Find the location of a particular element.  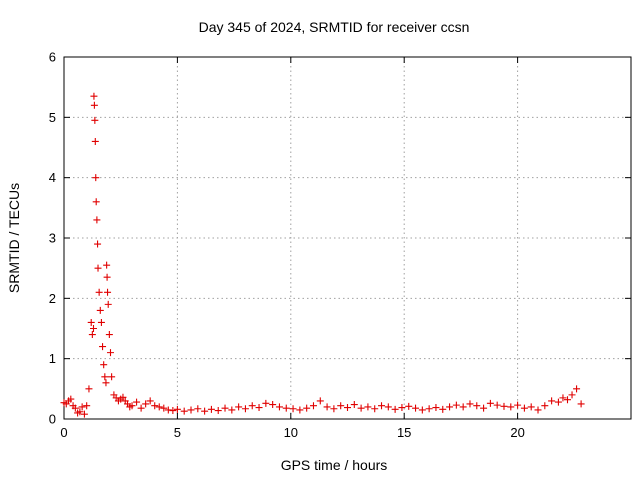

y-tick-label: 2 is located at coordinates (52, 298).